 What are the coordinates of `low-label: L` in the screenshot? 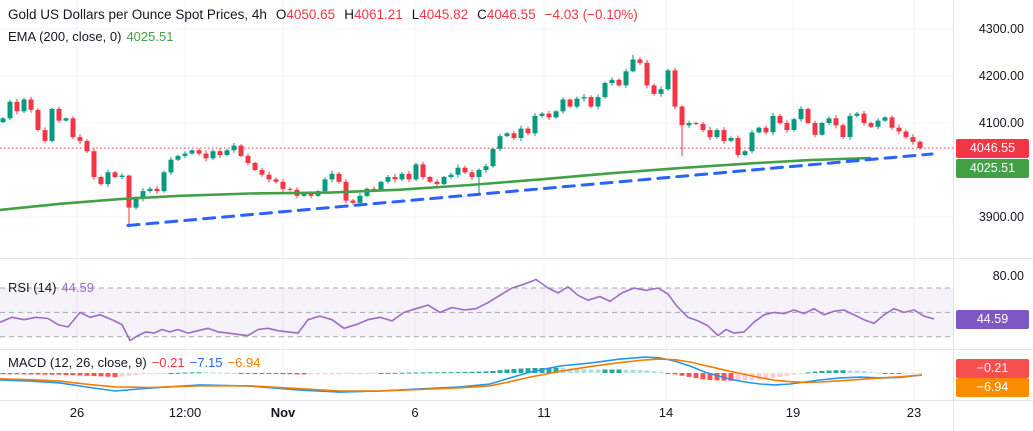 It's located at (415, 14).